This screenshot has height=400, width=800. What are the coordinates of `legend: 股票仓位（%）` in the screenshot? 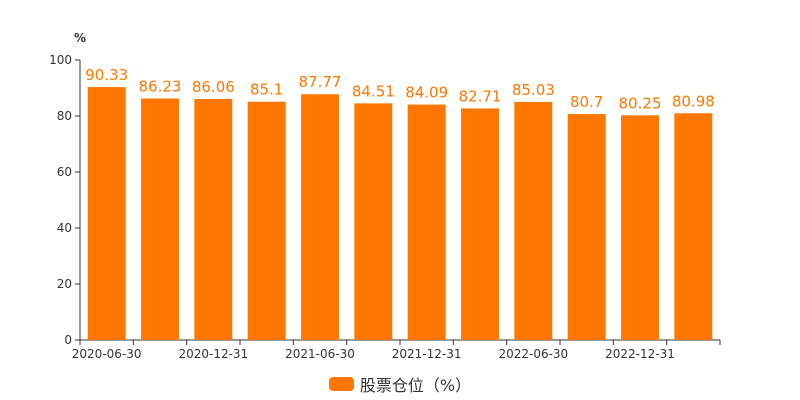 It's located at (400, 384).